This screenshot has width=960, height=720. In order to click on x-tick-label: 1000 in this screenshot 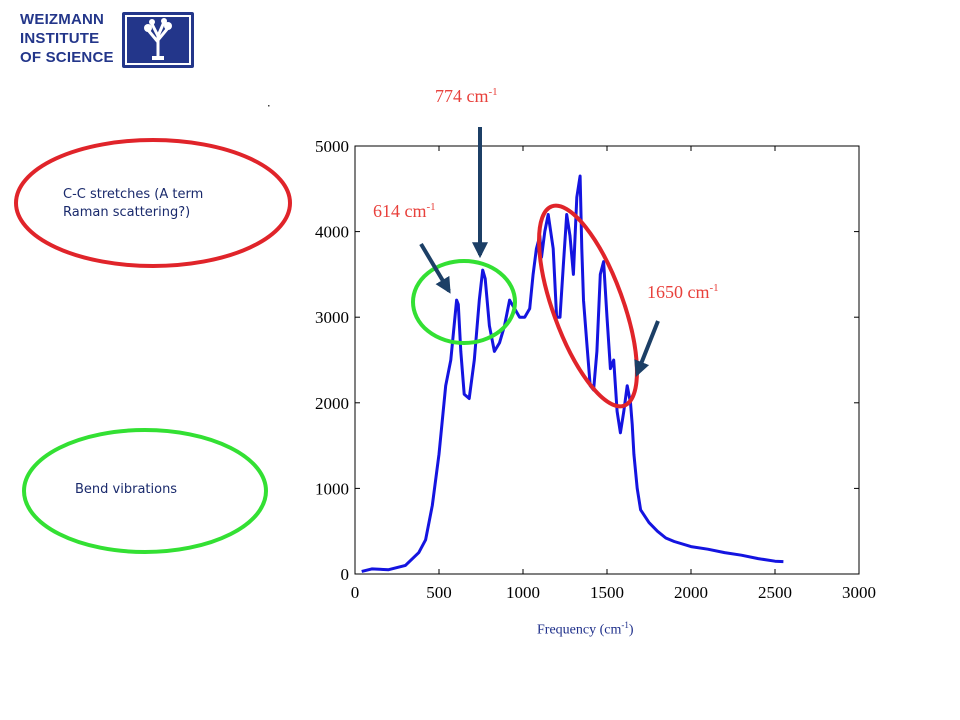, I will do `click(523, 592)`.